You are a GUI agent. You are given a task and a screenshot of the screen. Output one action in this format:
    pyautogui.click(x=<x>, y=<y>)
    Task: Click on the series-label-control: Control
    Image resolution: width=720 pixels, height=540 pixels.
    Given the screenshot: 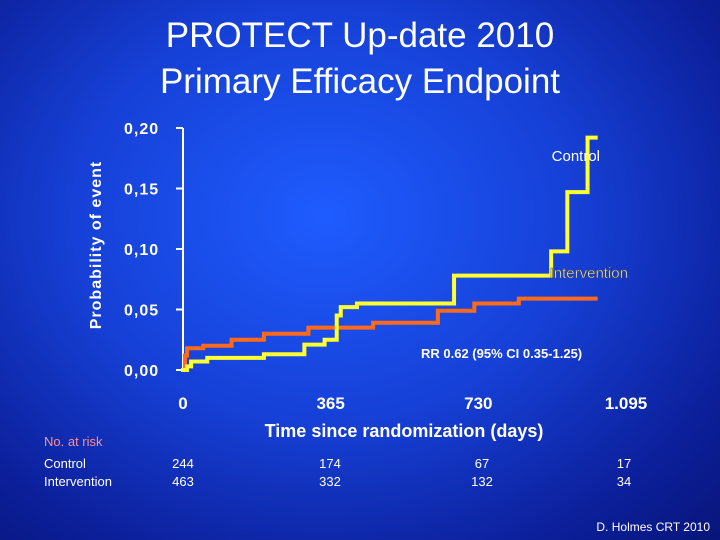 What is the action you would take?
    pyautogui.click(x=576, y=156)
    